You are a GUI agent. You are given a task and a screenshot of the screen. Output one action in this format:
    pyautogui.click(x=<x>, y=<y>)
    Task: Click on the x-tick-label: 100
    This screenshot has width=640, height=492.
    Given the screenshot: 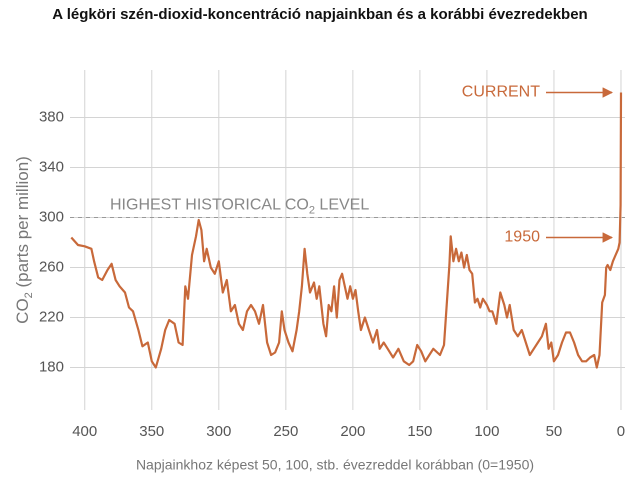 What is the action you would take?
    pyautogui.click(x=486, y=431)
    